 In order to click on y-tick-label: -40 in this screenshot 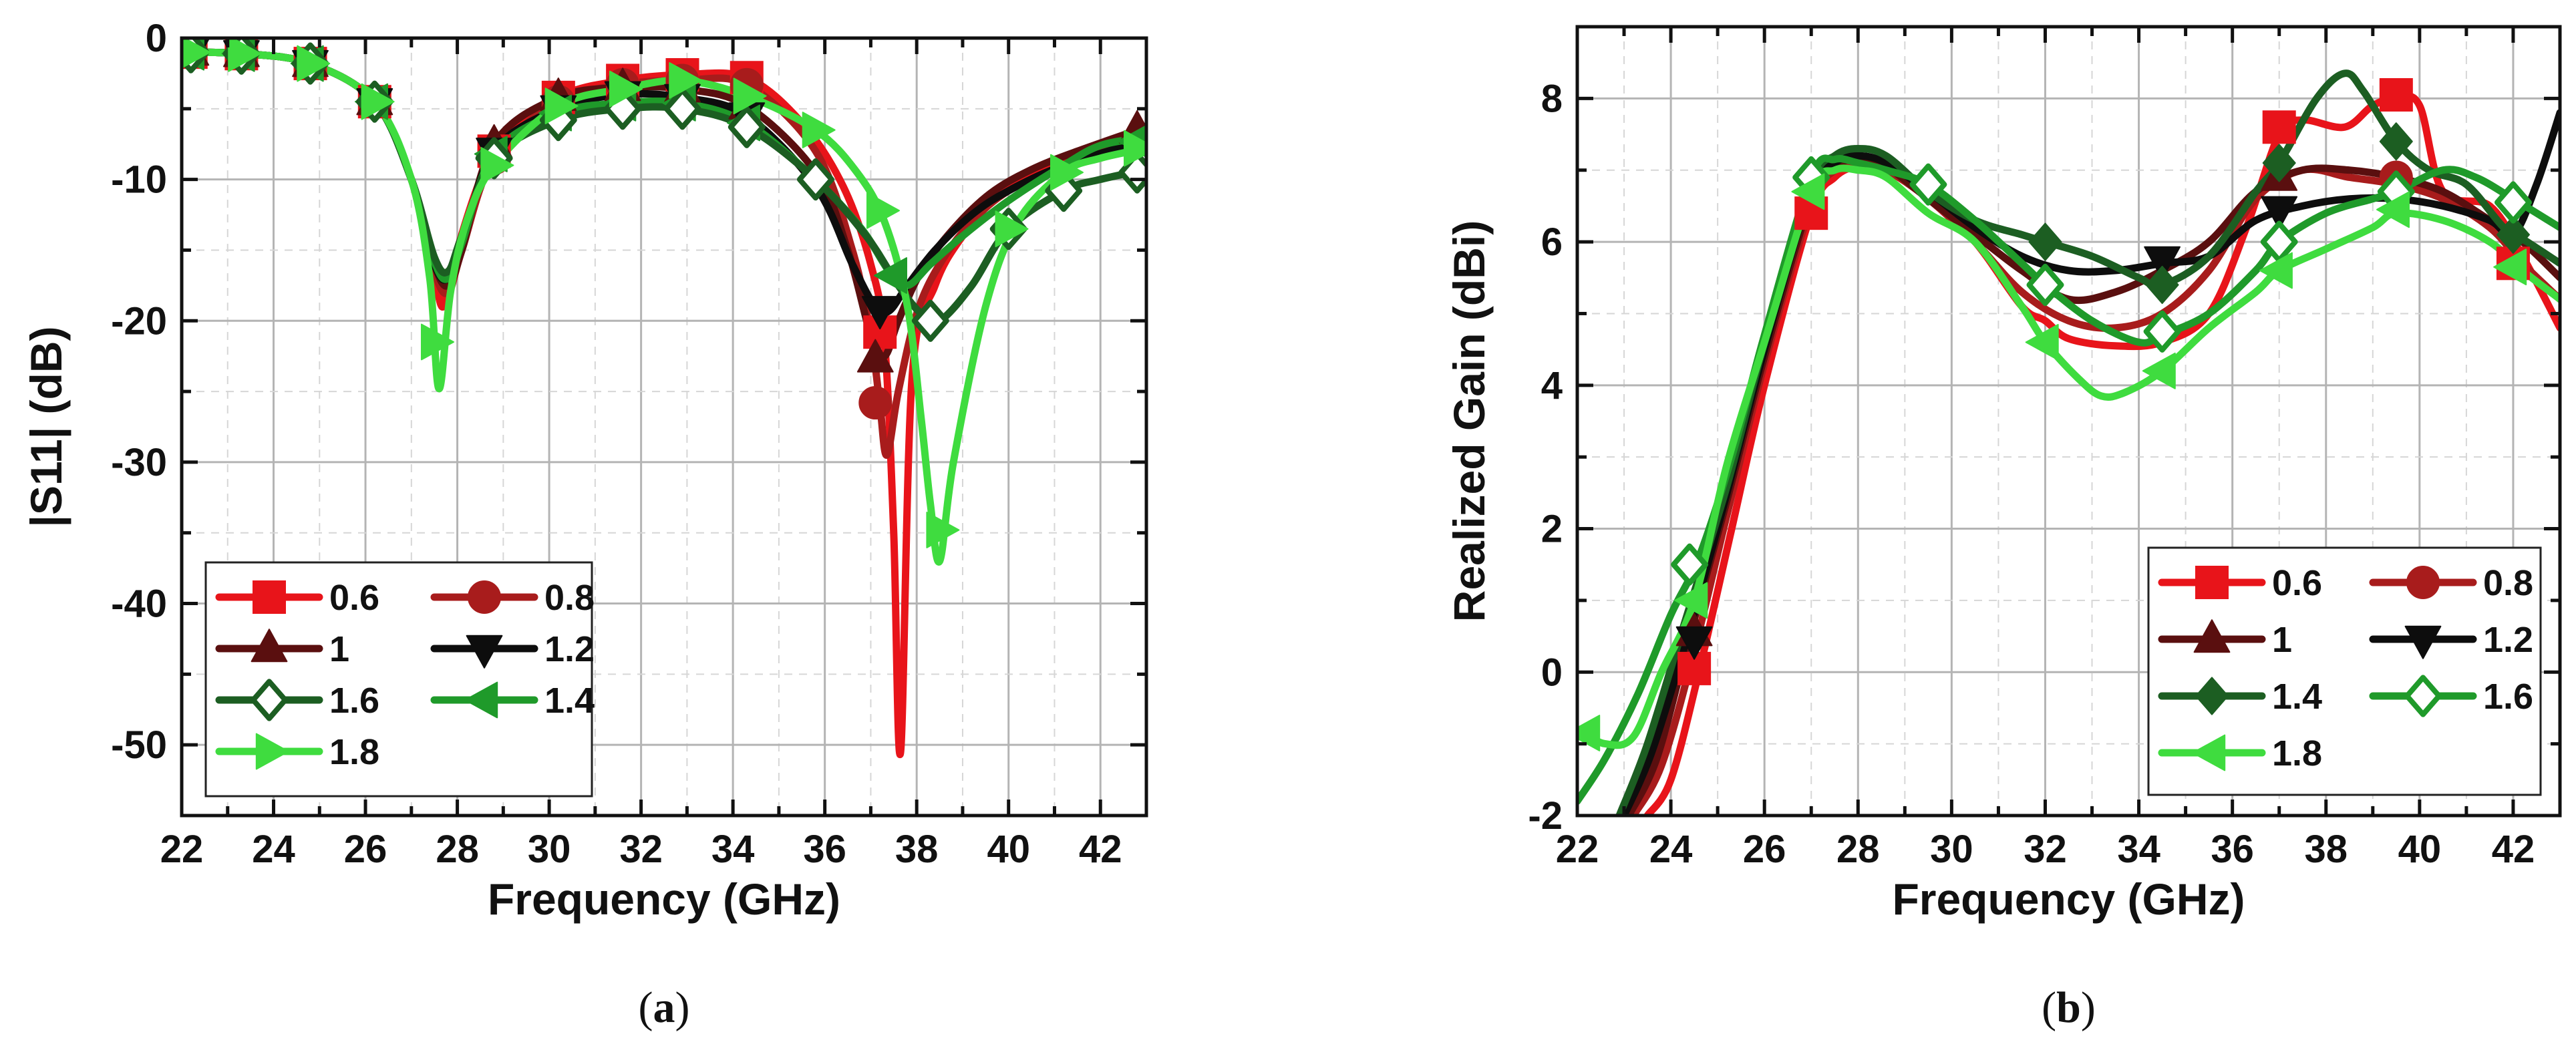, I will do `click(139, 604)`.